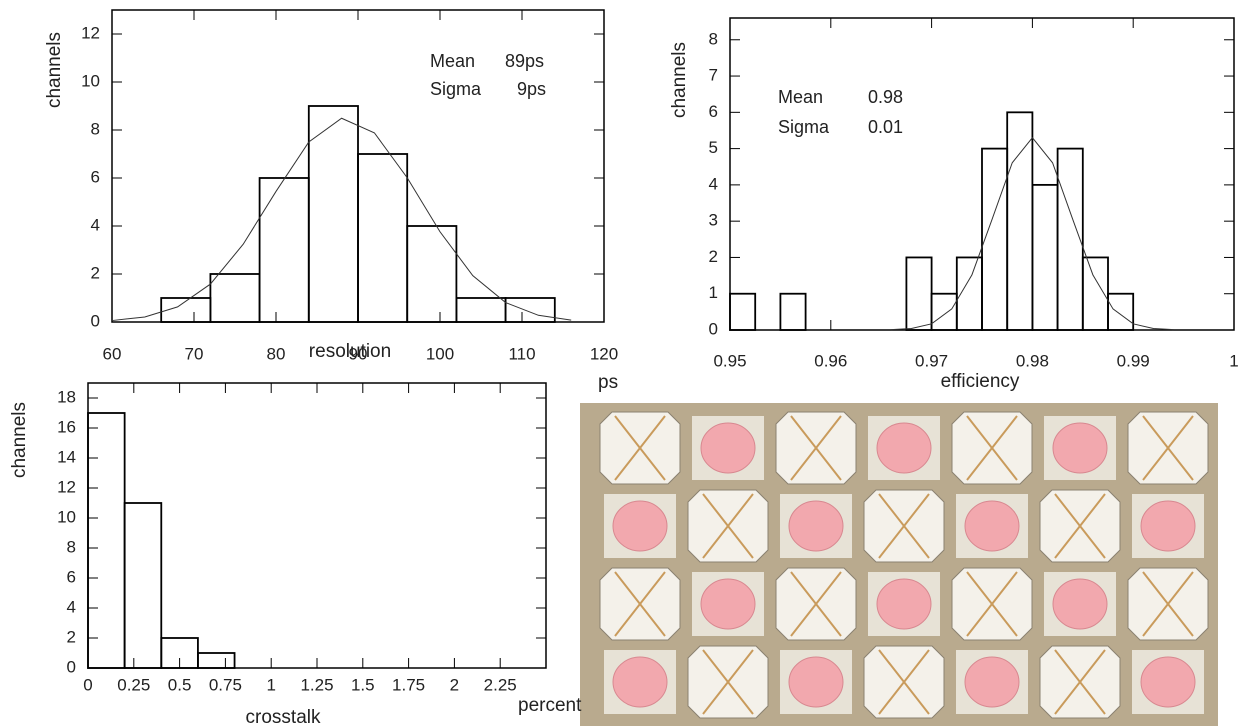 The width and height of the screenshot is (1240, 726). I want to click on x-tick-label: 0.25, so click(133, 684).